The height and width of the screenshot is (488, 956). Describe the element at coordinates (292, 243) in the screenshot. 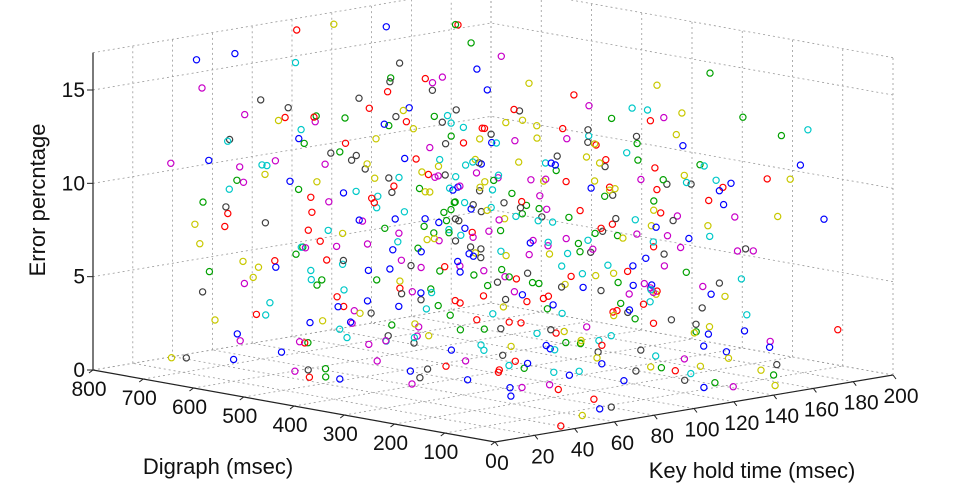

I see `back-wall-grid-line` at that location.